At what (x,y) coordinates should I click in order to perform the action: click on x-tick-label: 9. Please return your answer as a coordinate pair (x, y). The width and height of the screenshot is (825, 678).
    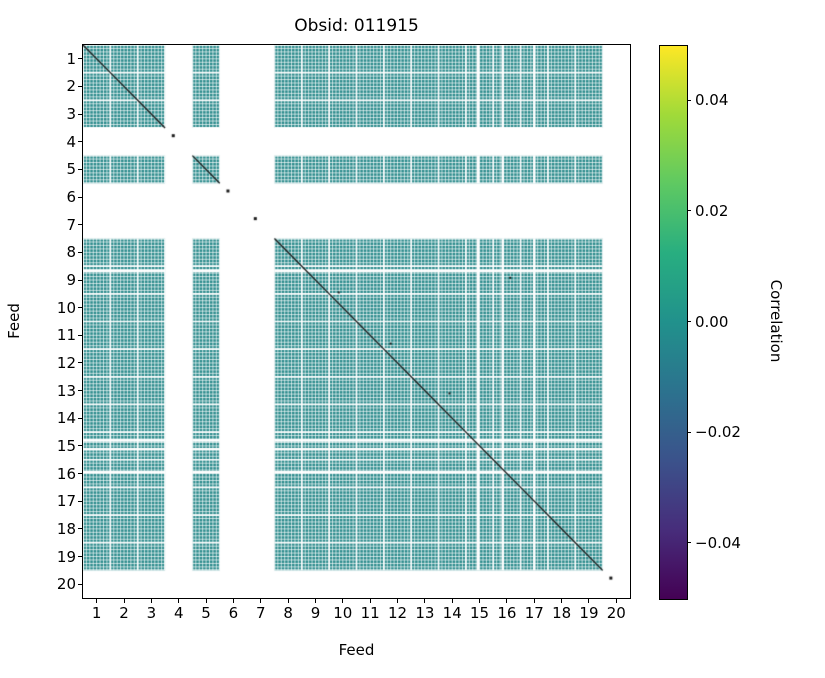
    Looking at the image, I should click on (315, 613).